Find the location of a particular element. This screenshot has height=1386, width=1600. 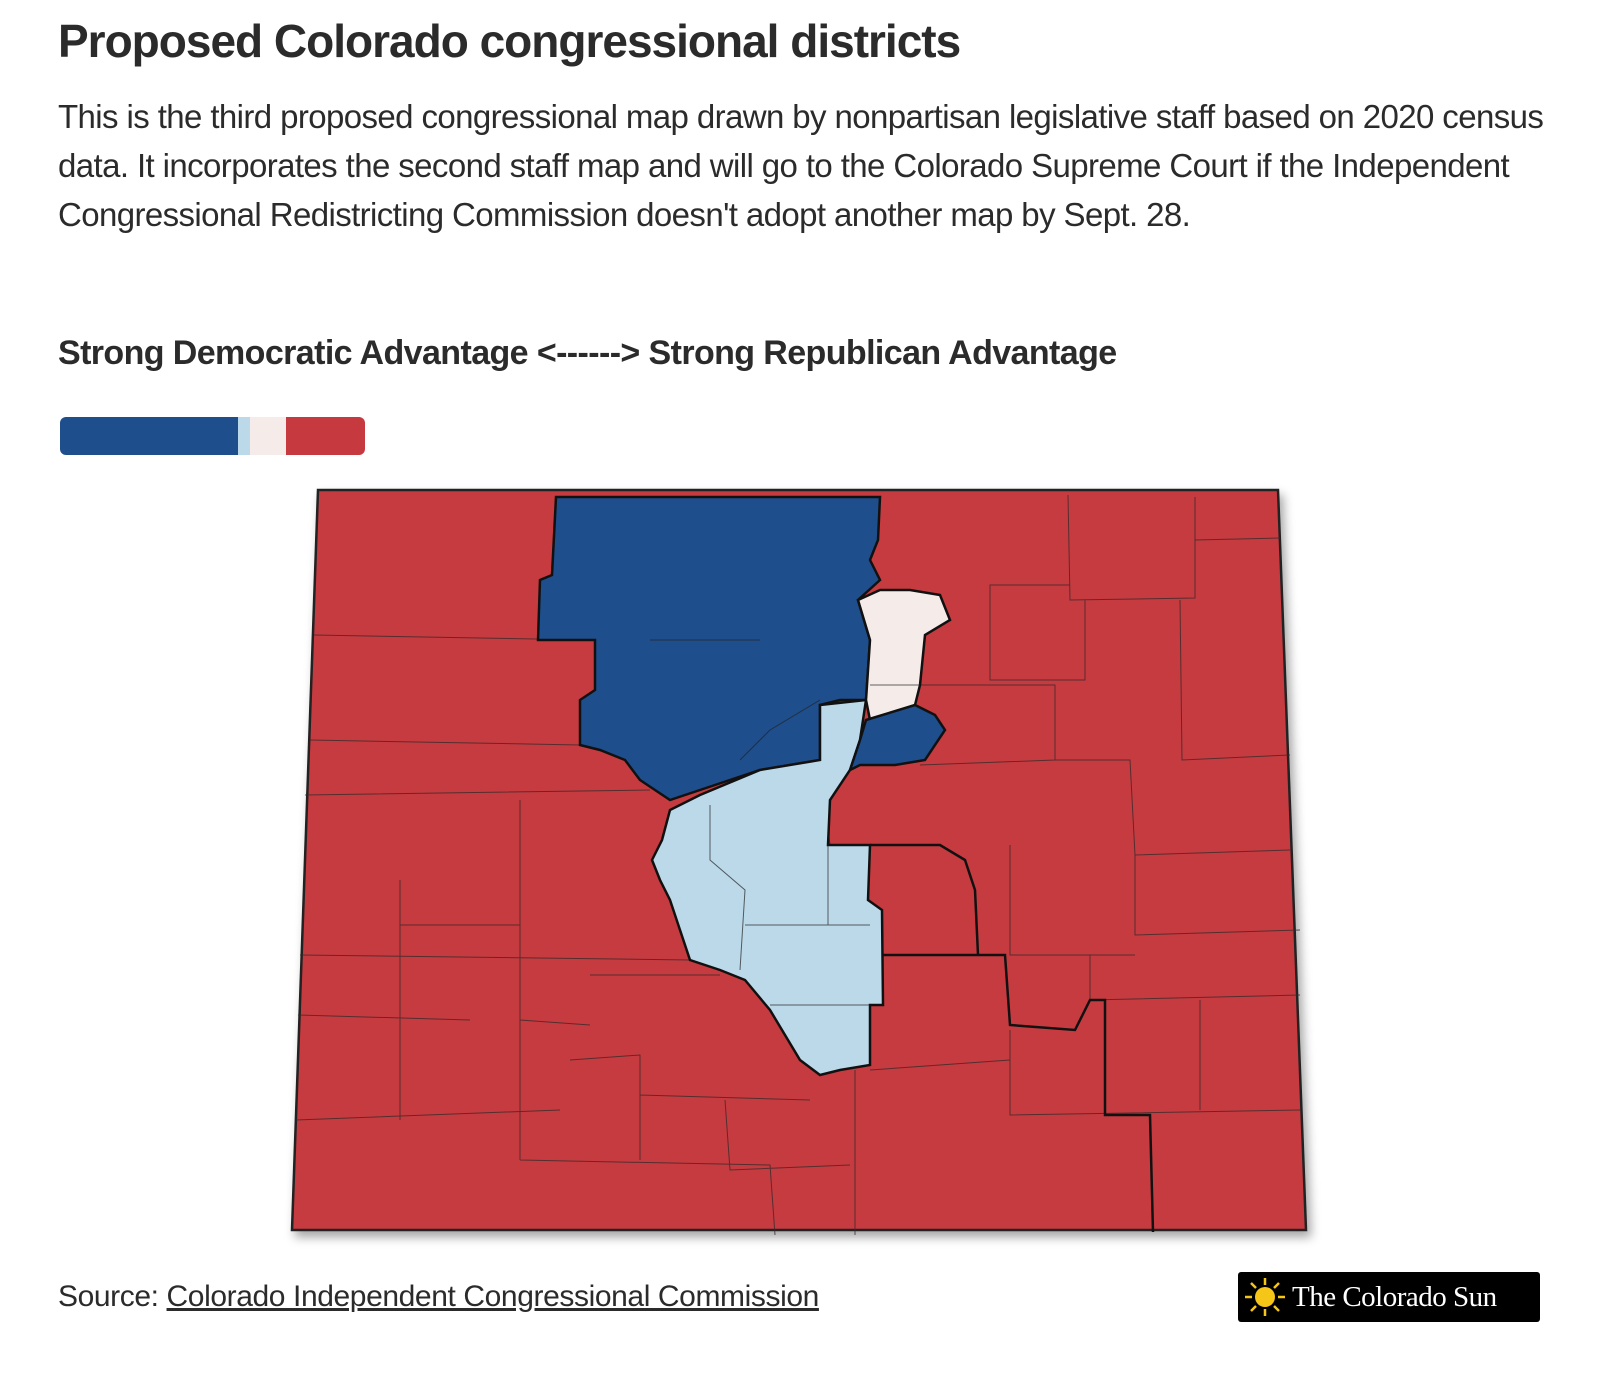

district-strong-dem-small is located at coordinates (897, 738).